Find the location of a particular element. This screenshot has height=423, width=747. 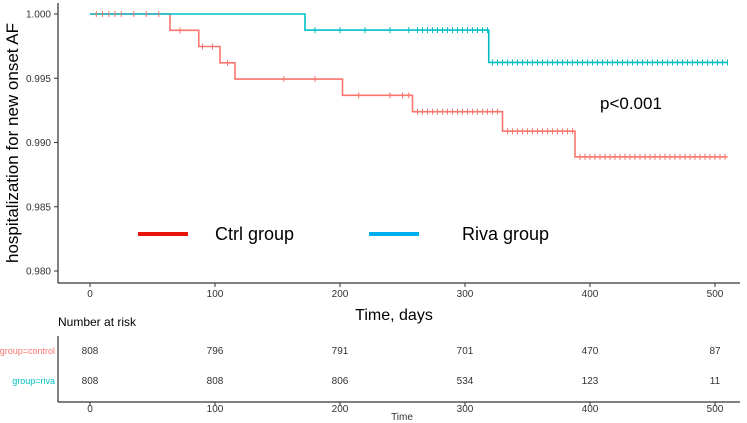

y-axis-label: hospitalization for new onset AF is located at coordinates (12, 143).